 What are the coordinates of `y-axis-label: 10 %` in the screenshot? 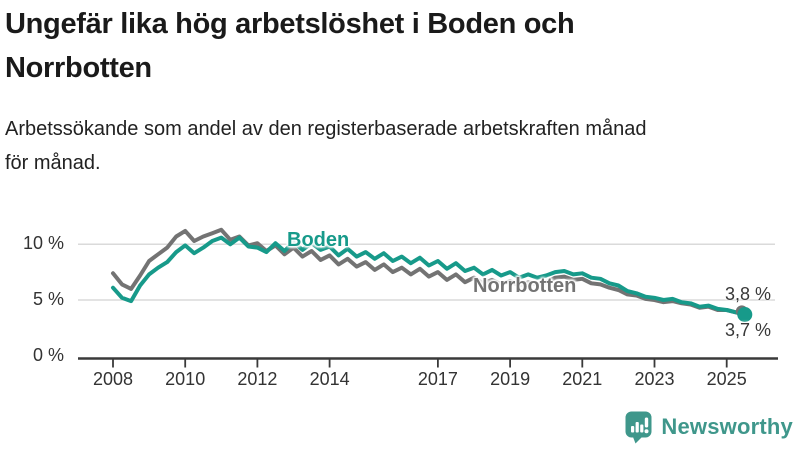 It's located at (43, 243).